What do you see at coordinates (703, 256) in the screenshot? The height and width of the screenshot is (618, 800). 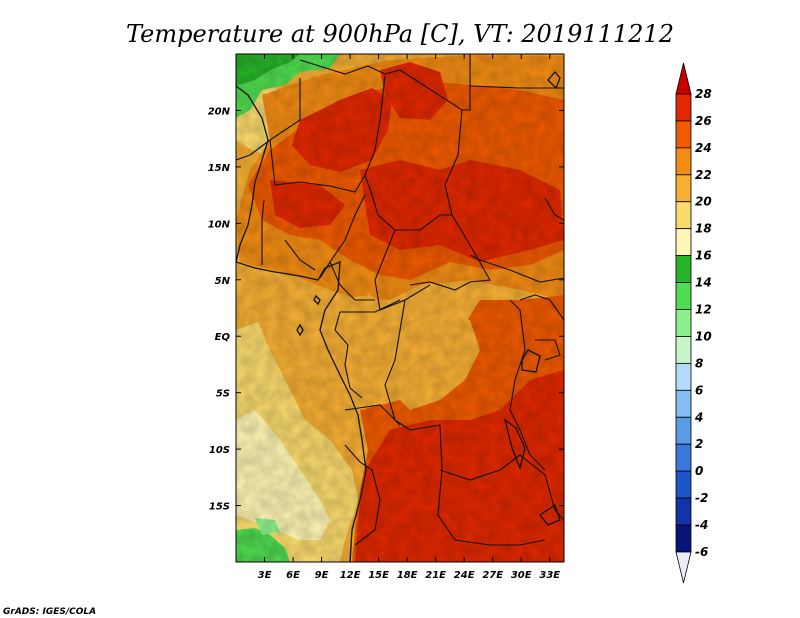 I see `colorbar-label: 16` at bounding box center [703, 256].